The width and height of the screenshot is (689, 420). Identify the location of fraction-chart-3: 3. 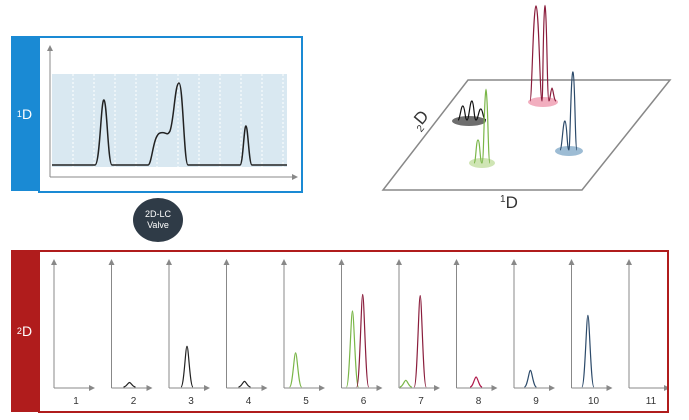
(188, 333).